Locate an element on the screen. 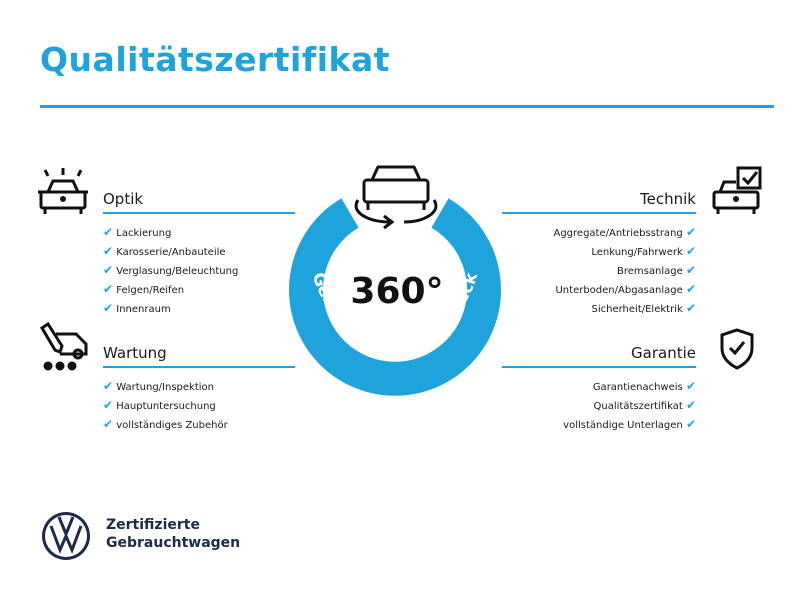 Image resolution: width=800 pixels, height=600 pixels. list-item: ✔ Wartung/Inspektion is located at coordinates (158, 386).